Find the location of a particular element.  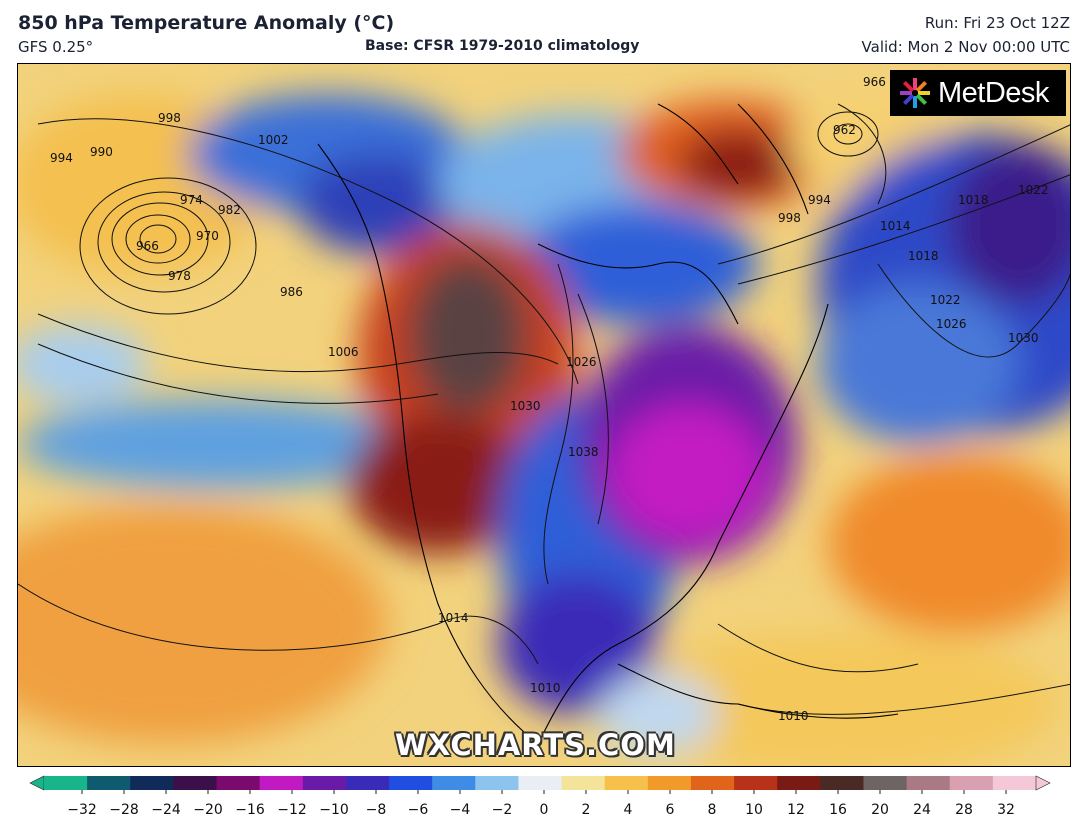

isobar-label: 1002 is located at coordinates (273, 140).